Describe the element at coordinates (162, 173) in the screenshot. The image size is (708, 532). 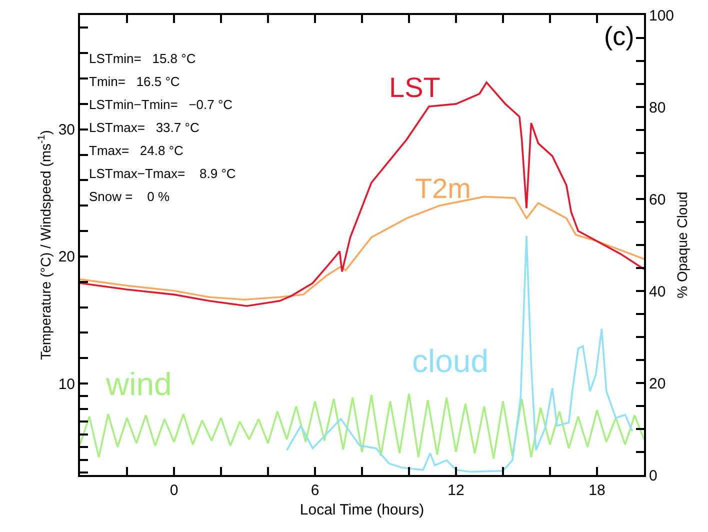
I see `annotation: LSTmax−Tmax= 8.9 °C` at that location.